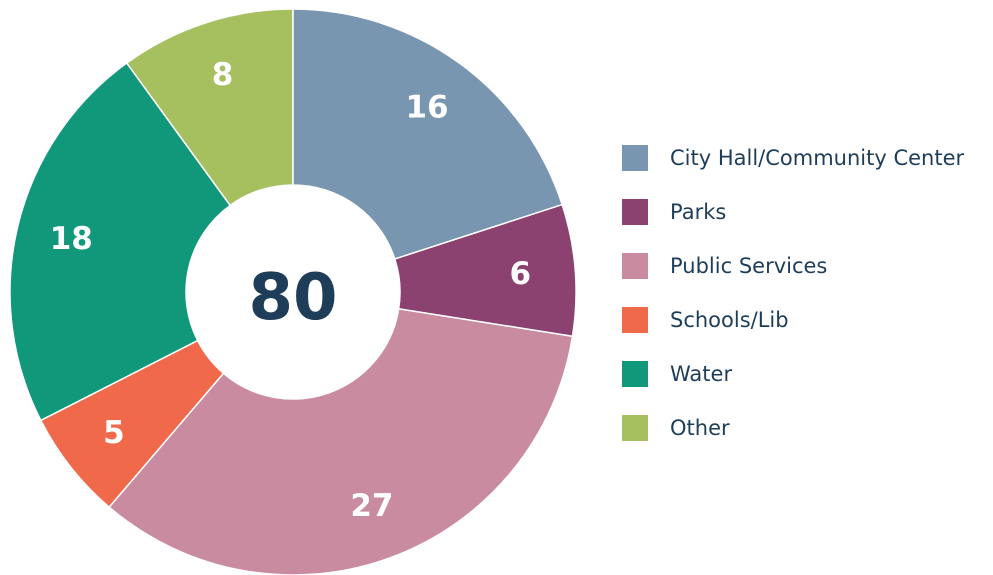 Image resolution: width=993 pixels, height=575 pixels. Describe the element at coordinates (114, 433) in the screenshot. I see `slice-label: 5` at that location.